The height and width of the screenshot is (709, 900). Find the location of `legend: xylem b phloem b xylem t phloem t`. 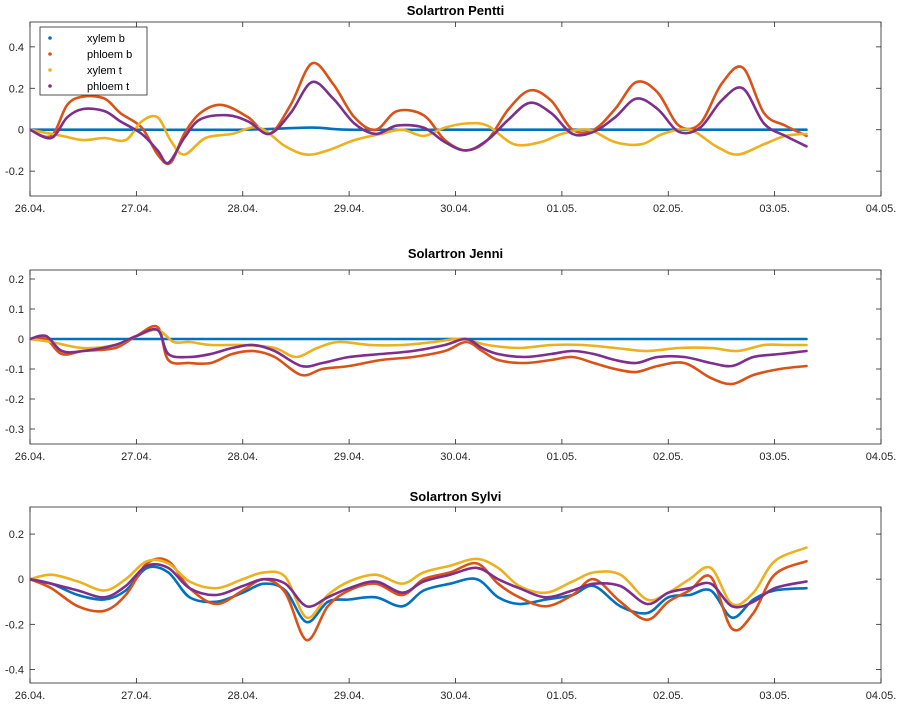

legend: xylem b phloem b xylem t phloem t is located at coordinates (93, 61).